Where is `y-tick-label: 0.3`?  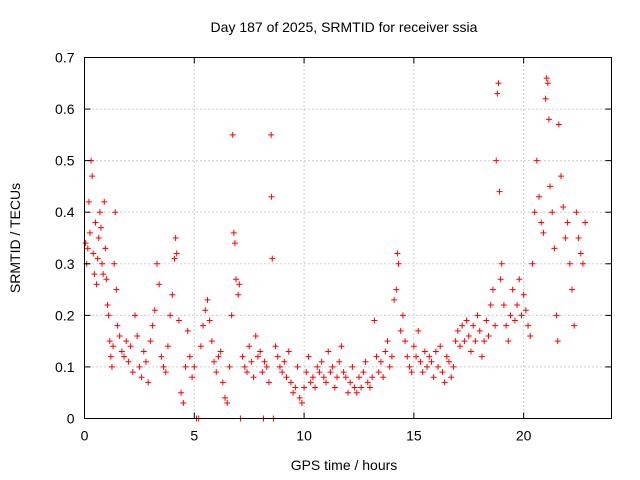 y-tick-label: 0.3 is located at coordinates (65, 264).